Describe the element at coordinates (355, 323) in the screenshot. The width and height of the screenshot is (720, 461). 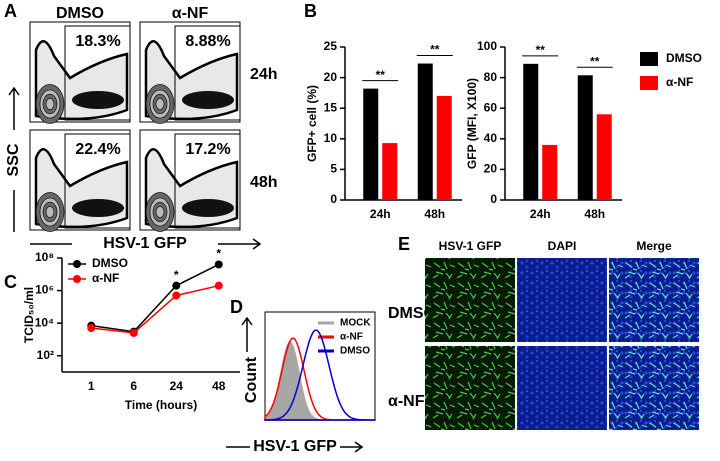
I see `legend-label: MOCK` at that location.